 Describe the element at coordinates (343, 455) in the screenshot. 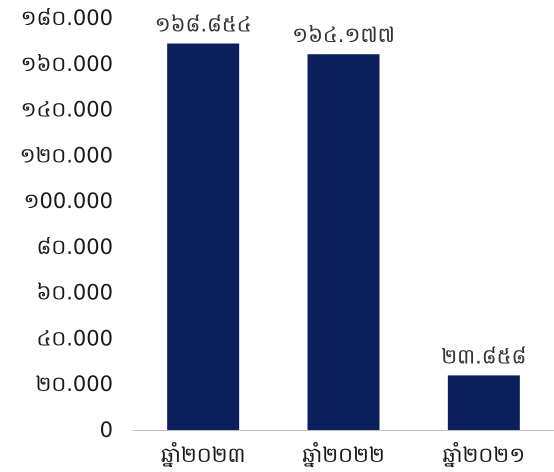

I see `x-category-label: ឆ្នាំ២០២២` at that location.